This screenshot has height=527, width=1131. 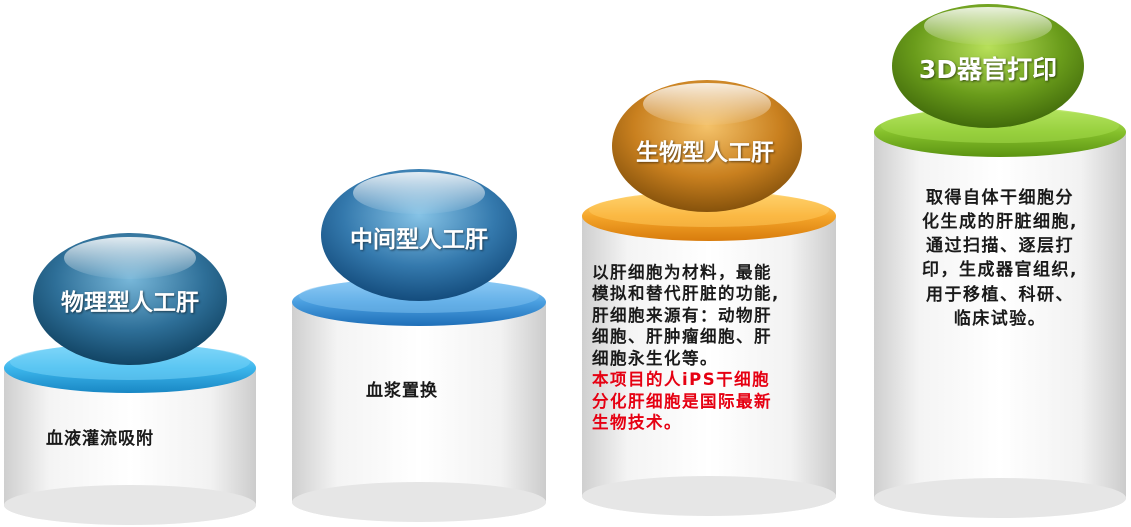 I want to click on stage-4-title: 3D器官打印, so click(x=988, y=69).